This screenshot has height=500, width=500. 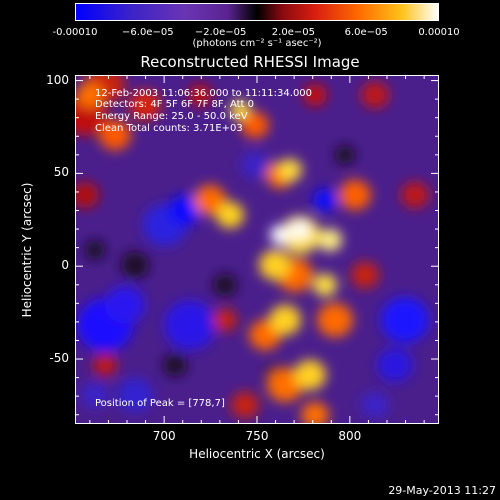 I want to click on x-axis-label: Heliocentric X (arcsec), so click(x=257, y=454).